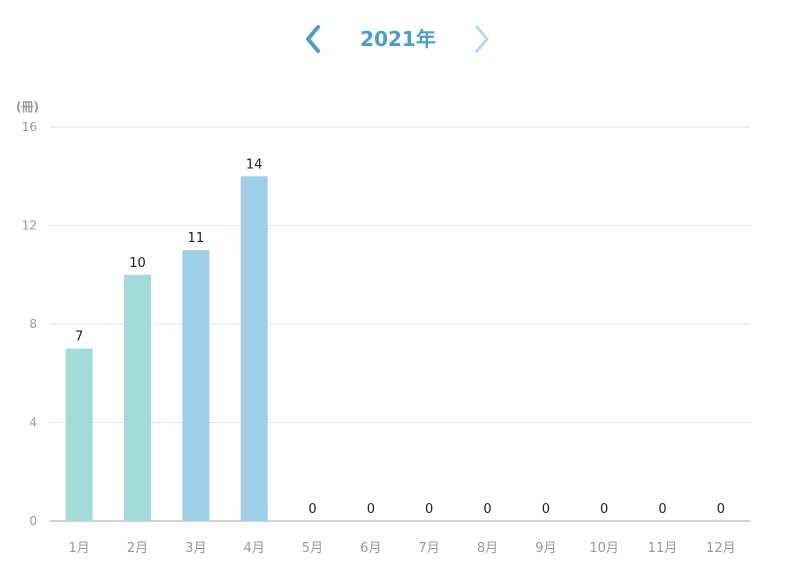 This screenshot has height=577, width=786. What do you see at coordinates (254, 164) in the screenshot?
I see `data-label: 14` at bounding box center [254, 164].